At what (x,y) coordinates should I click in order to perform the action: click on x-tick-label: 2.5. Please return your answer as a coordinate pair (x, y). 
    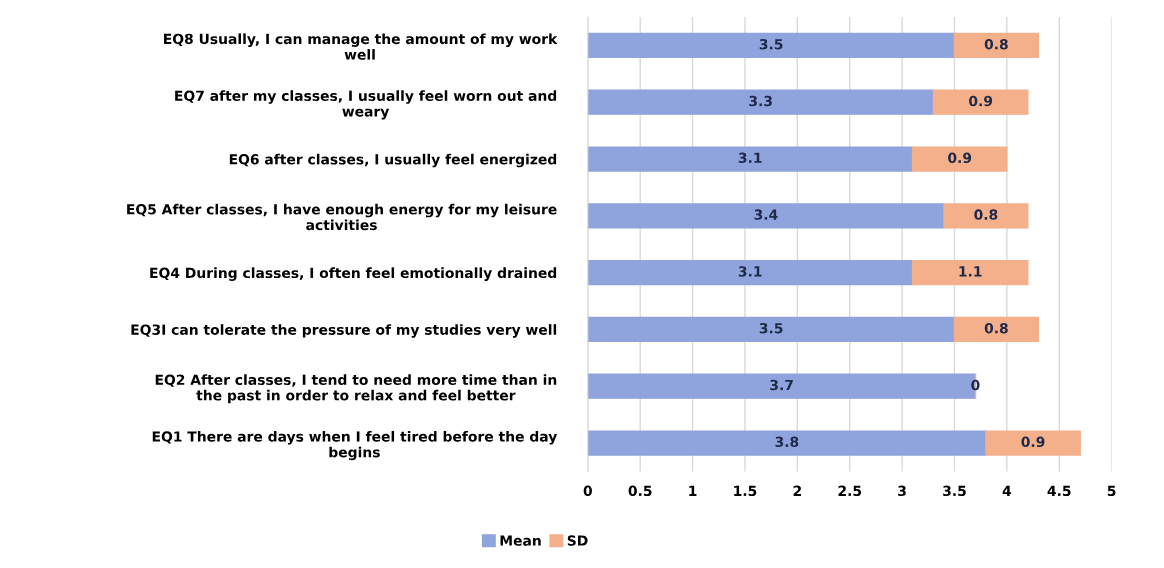
    Looking at the image, I should click on (850, 491).